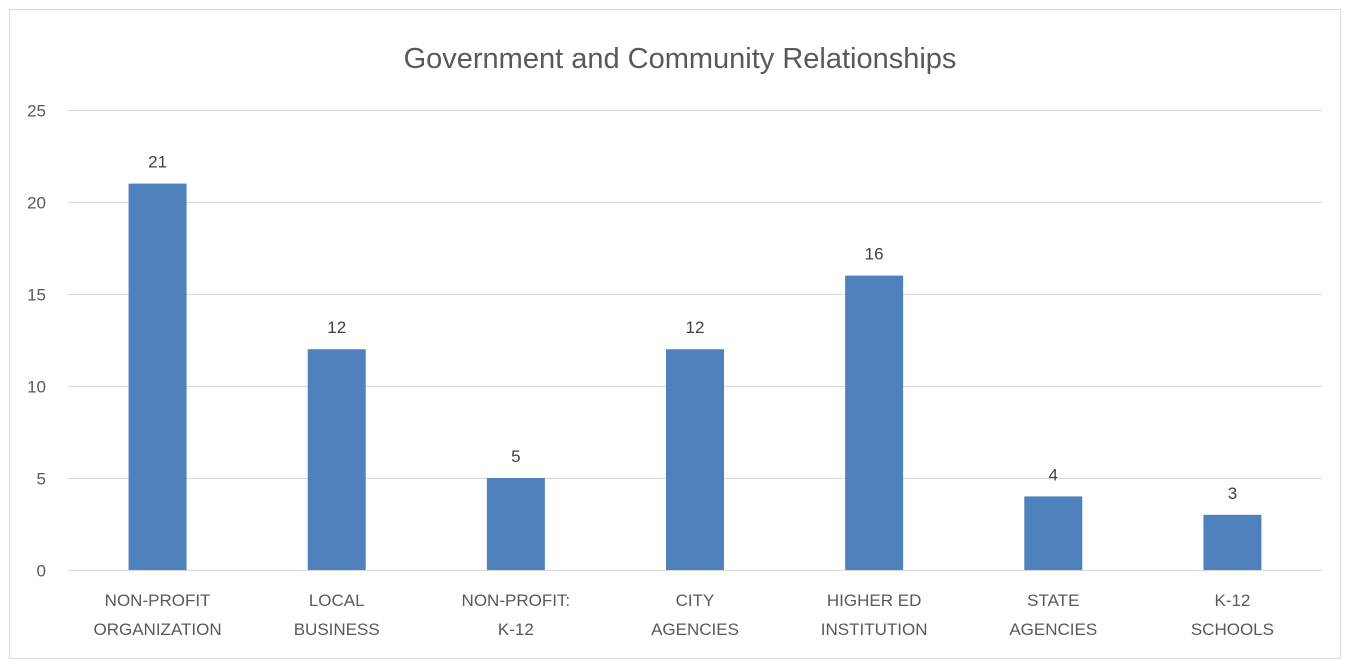  What do you see at coordinates (36, 203) in the screenshot?
I see `y-tick-label: 20` at bounding box center [36, 203].